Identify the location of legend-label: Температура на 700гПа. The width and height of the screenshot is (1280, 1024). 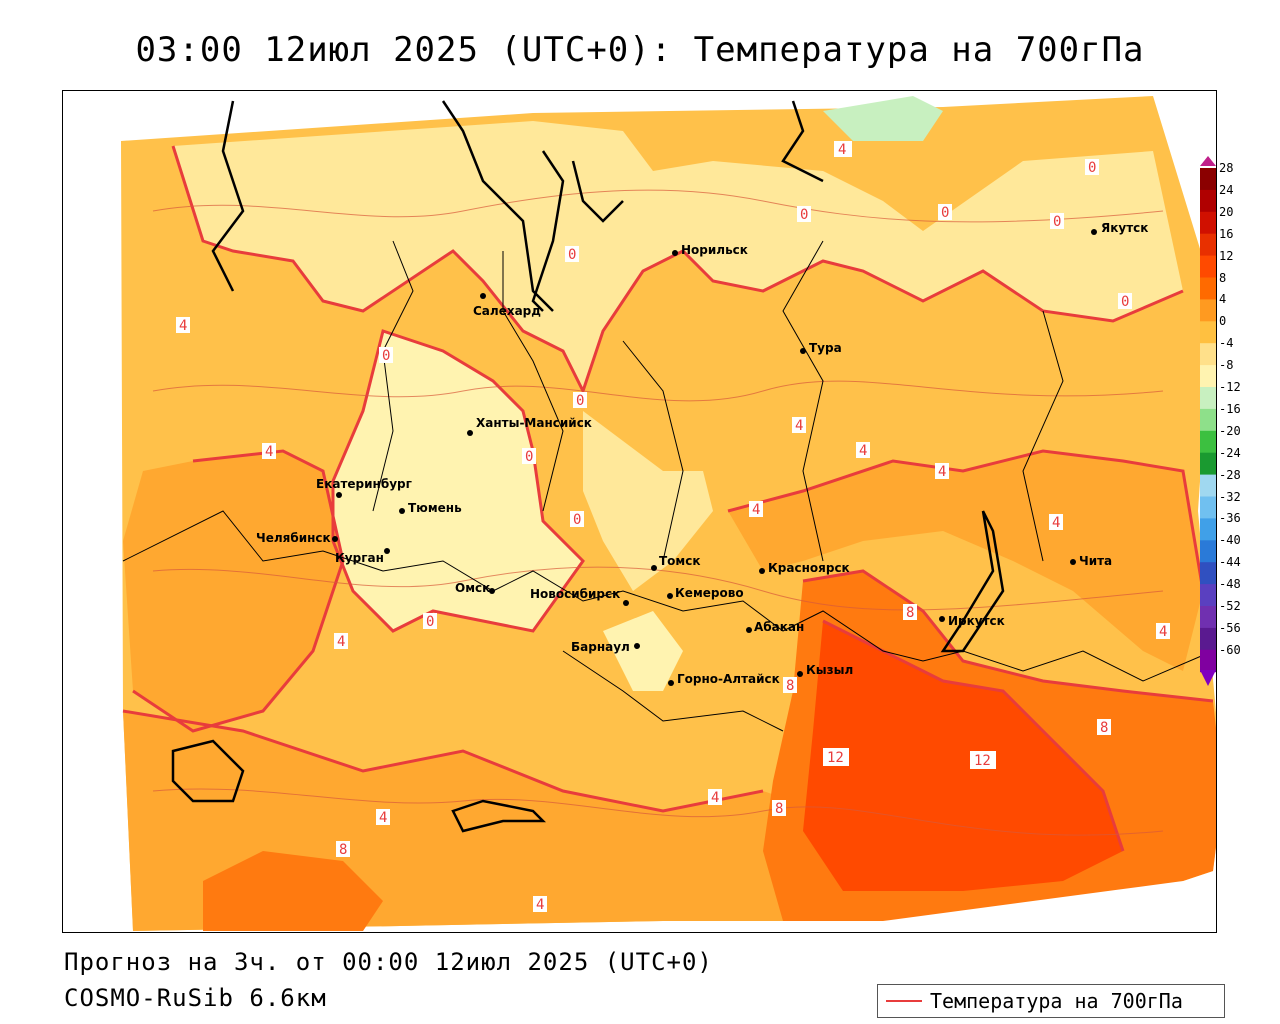
(1056, 1001).